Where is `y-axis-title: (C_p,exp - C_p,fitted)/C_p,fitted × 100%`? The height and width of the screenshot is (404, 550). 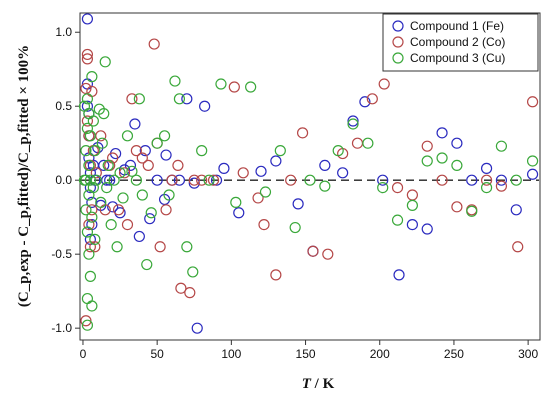
y-axis-title: (C_p,exp - C_p,fitted)/C_p,fitted × 100% is located at coordinates (24, 176).